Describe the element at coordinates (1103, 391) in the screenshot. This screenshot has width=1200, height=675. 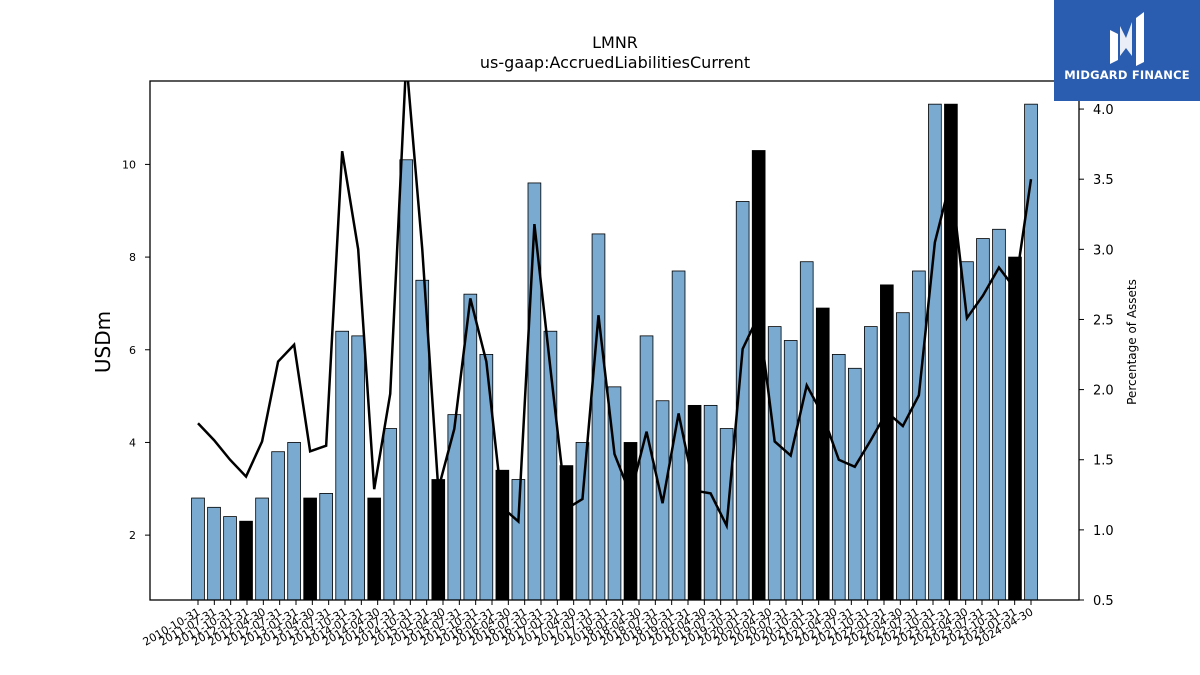
I see `y-right-tick-label: 2.0` at that location.